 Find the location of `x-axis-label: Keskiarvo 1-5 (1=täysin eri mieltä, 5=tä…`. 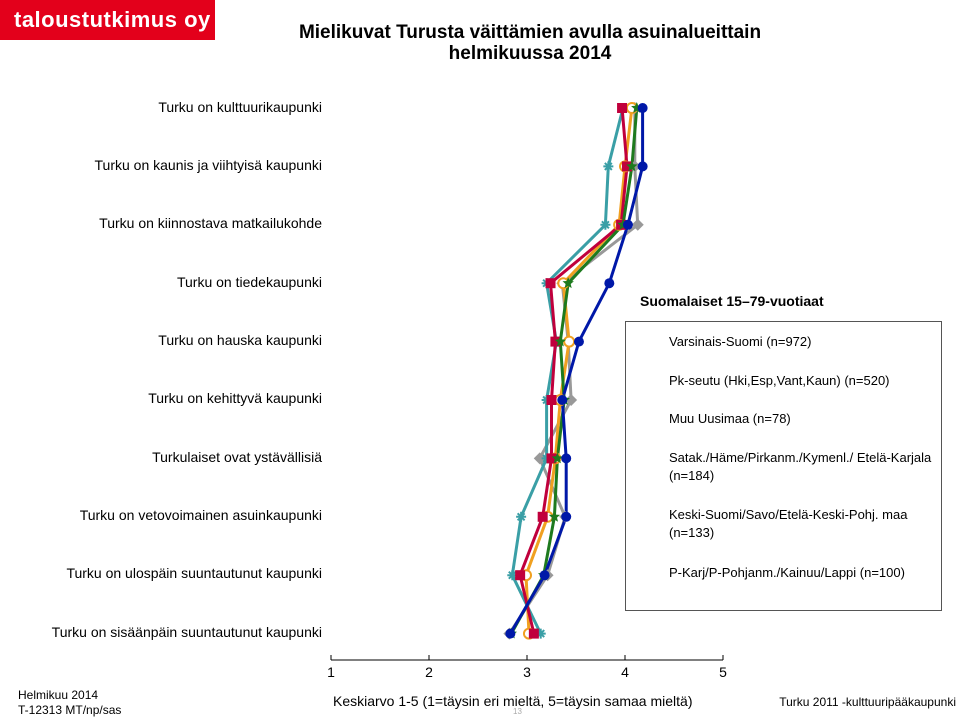

x-axis-label: Keskiarvo 1-5 (1=täysin eri mieltä, 5=tä… is located at coordinates (513, 701).